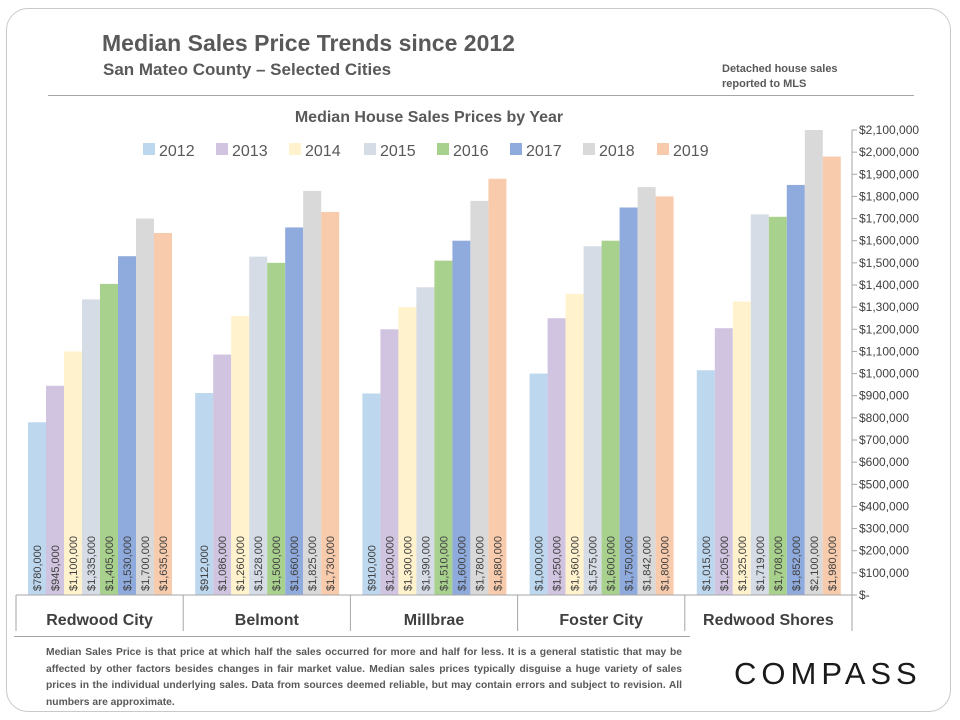 The width and height of the screenshot is (960, 720). What do you see at coordinates (768, 620) in the screenshot?
I see `x-category-label: Redwood Shores` at bounding box center [768, 620].